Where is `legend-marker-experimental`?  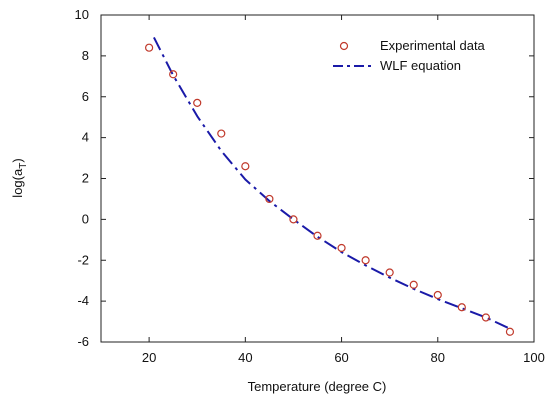
legend-marker-experimental is located at coordinates (344, 46).